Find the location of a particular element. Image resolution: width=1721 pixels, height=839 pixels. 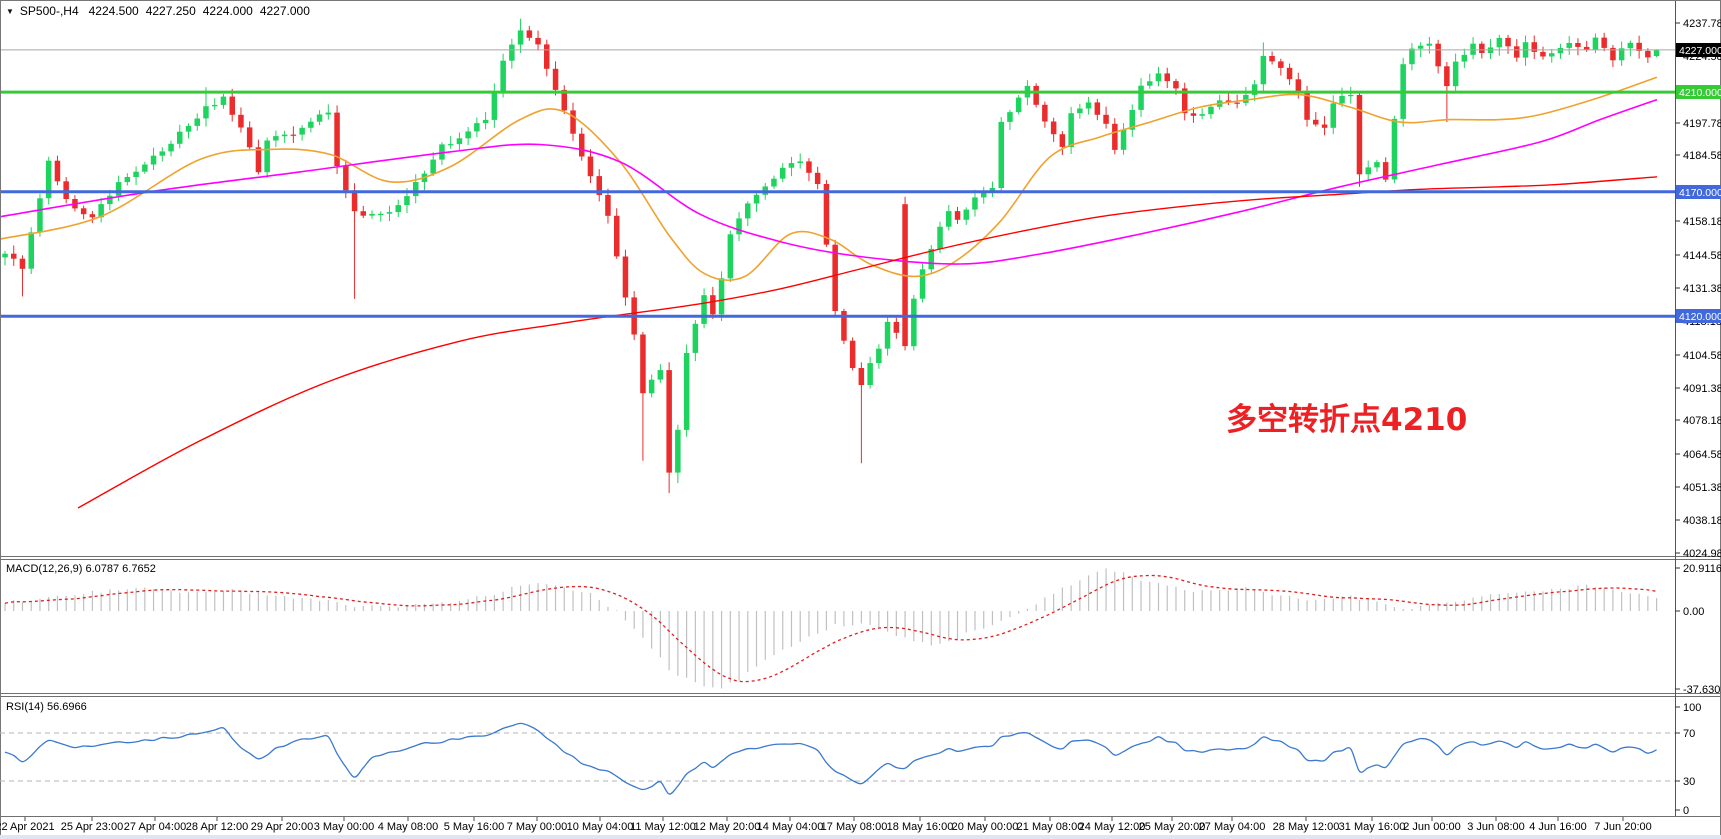

time-axis-label: 22 Apr 2021 is located at coordinates (27, 827).